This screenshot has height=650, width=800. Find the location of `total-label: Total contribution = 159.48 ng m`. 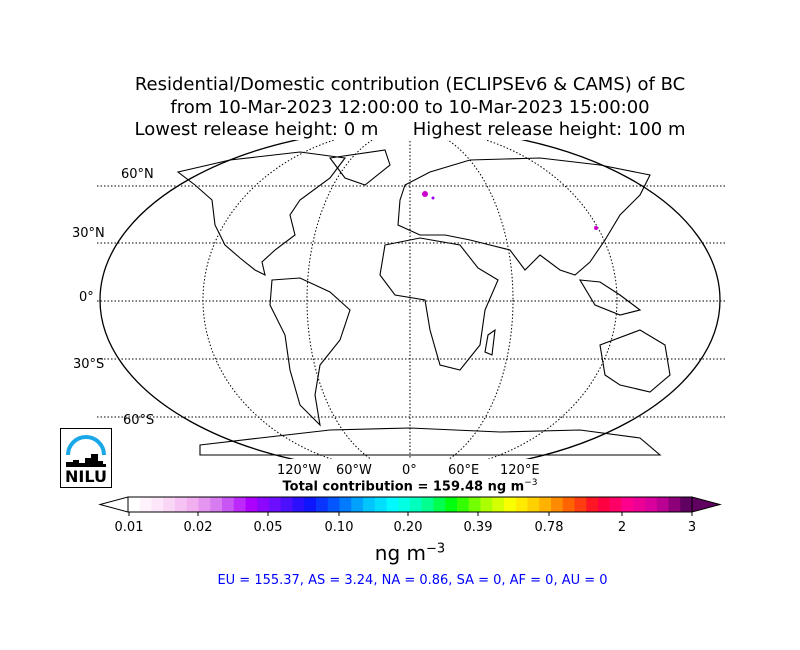

total-label: Total contribution = 159.48 ng m is located at coordinates (403, 487).